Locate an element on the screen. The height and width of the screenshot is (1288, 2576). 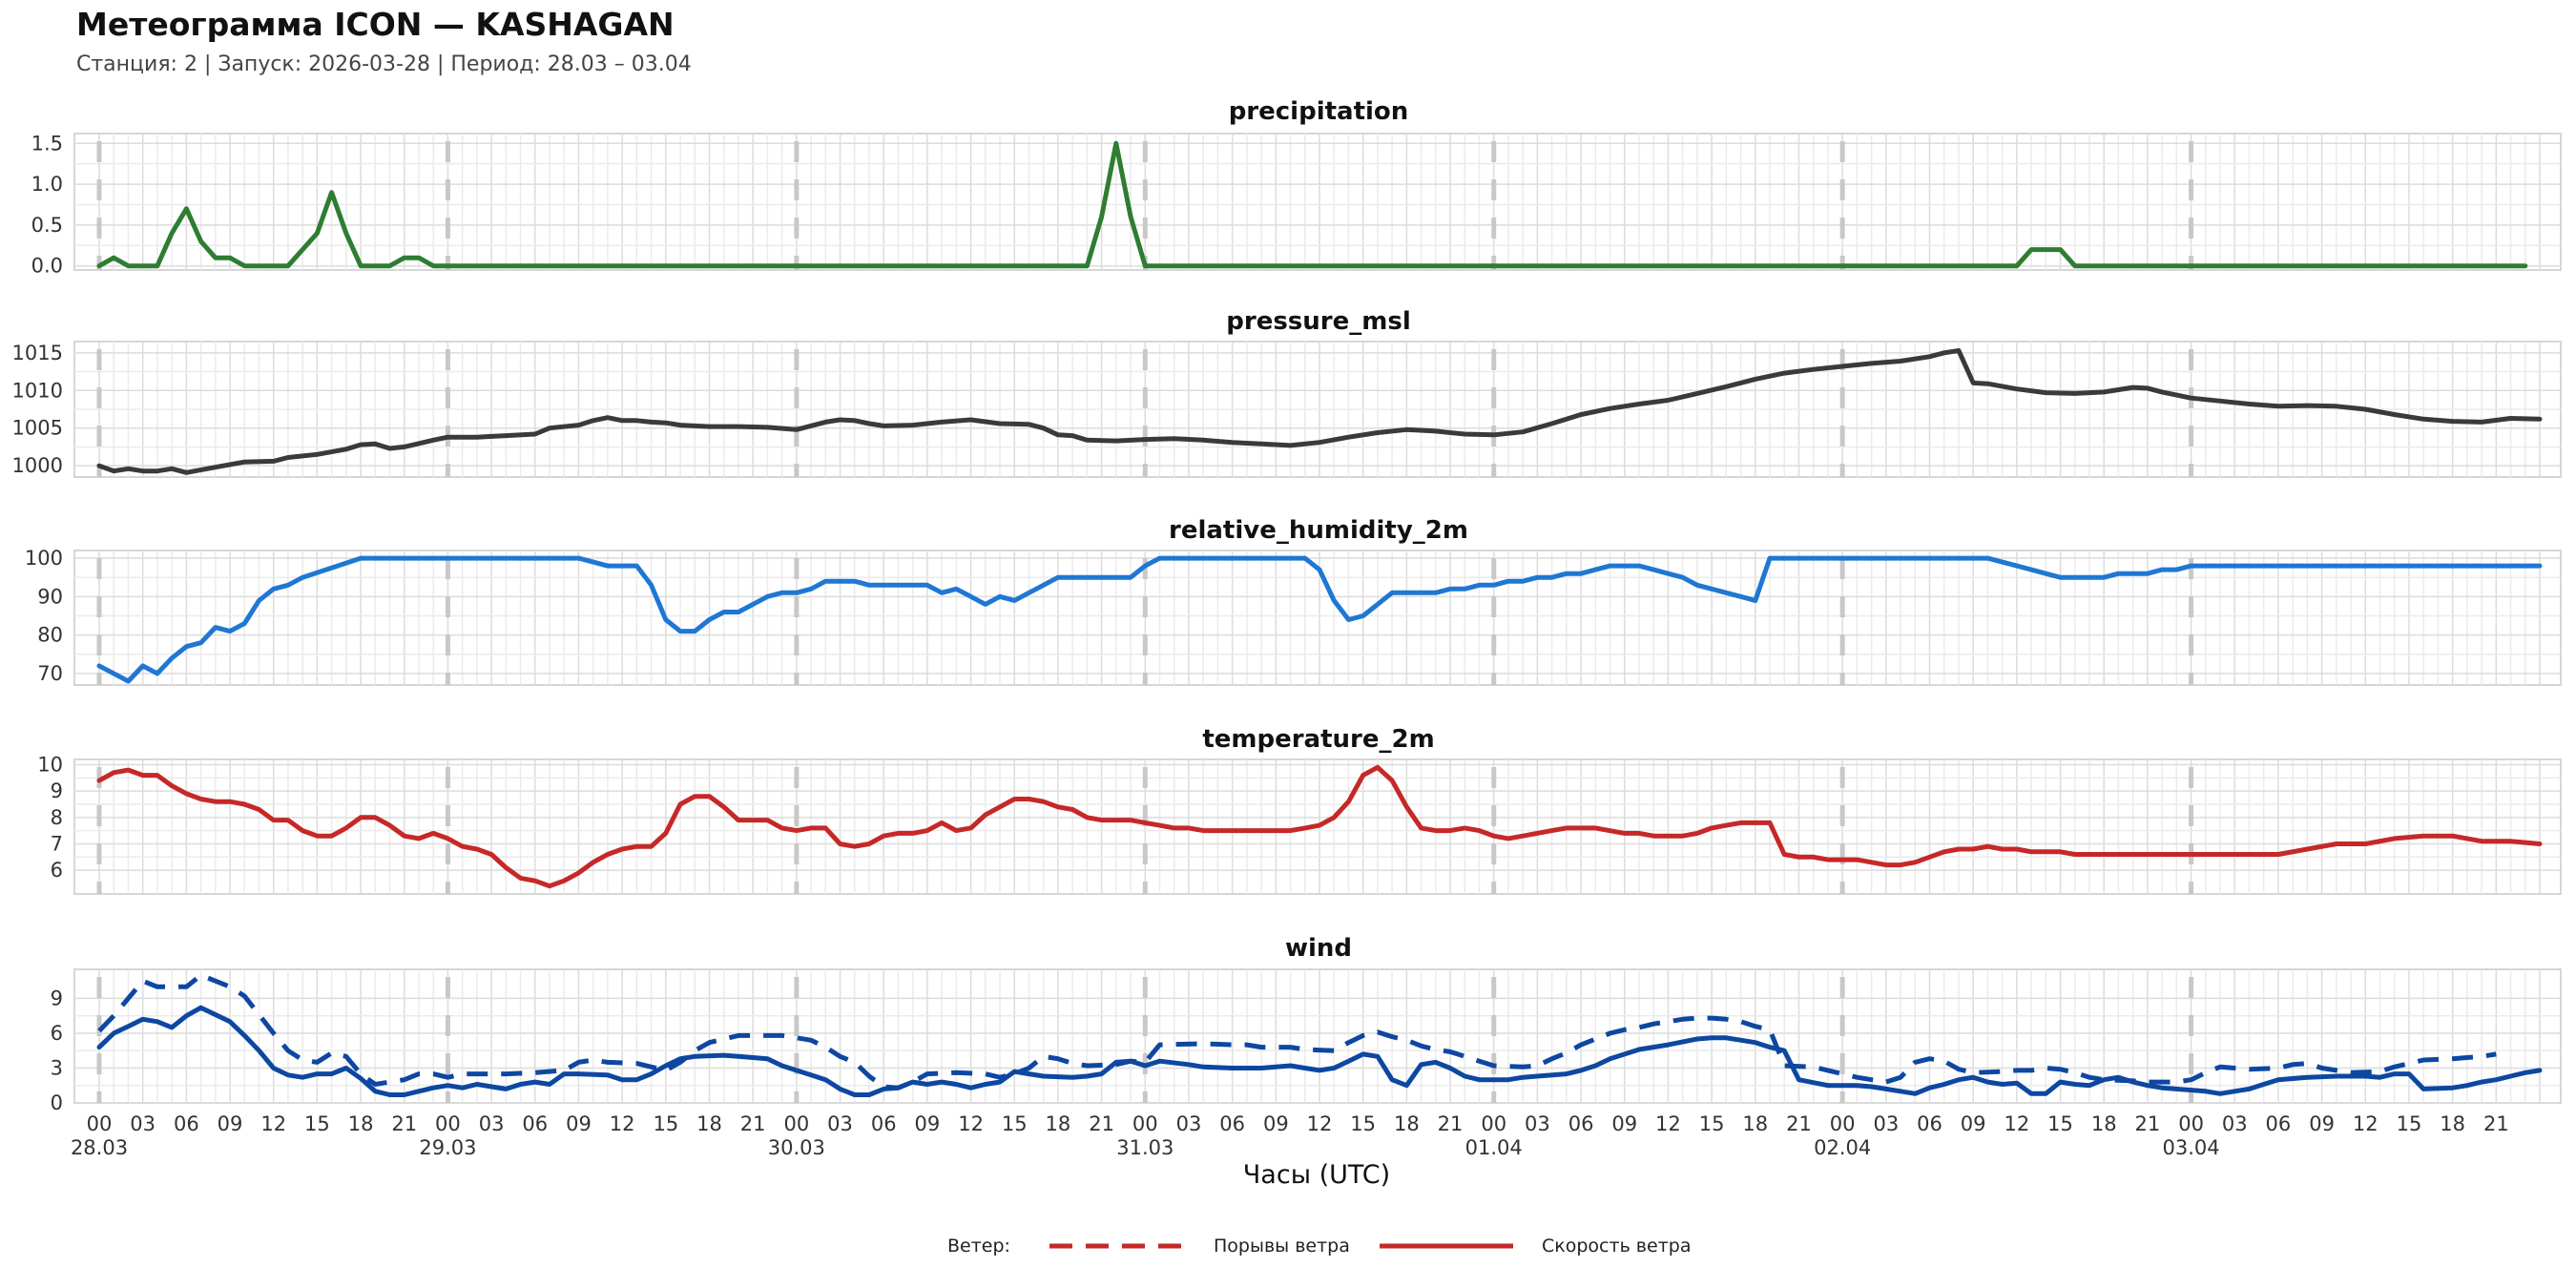
legend-gust-label: Порывы ветра is located at coordinates (1282, 1246).